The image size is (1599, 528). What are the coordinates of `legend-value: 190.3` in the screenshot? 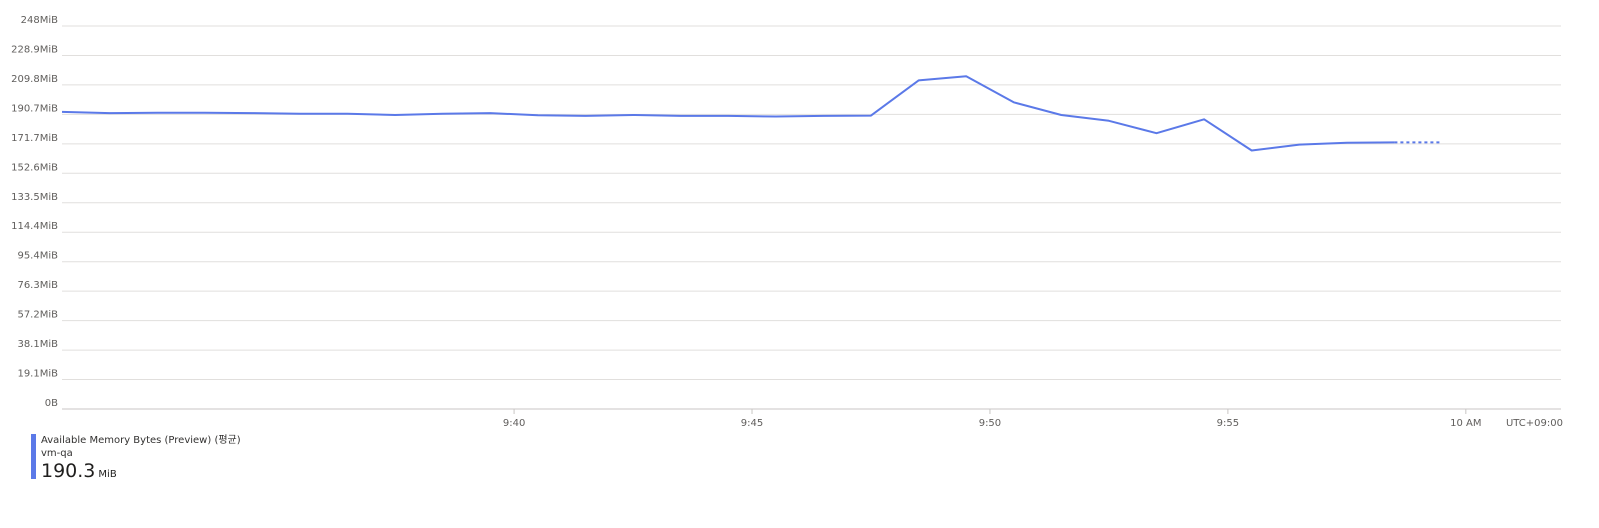 It's located at (68, 471).